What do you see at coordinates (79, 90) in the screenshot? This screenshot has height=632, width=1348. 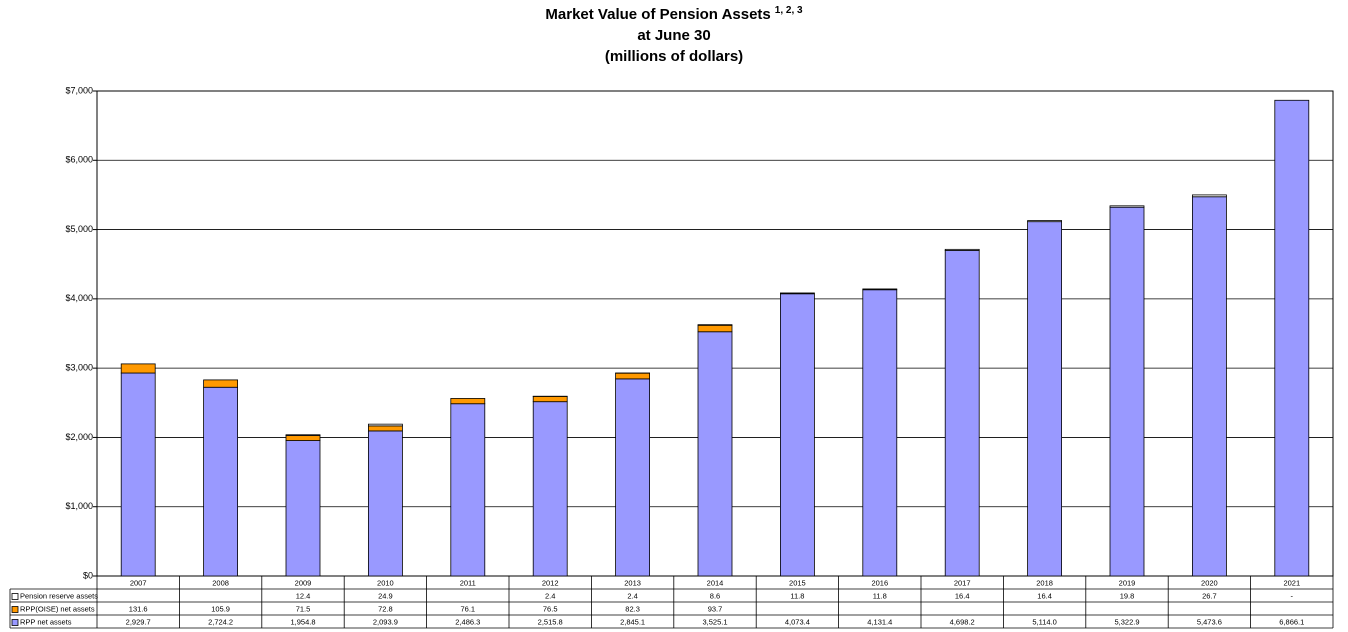 I see `y-tick-label: $7,000` at bounding box center [79, 90].